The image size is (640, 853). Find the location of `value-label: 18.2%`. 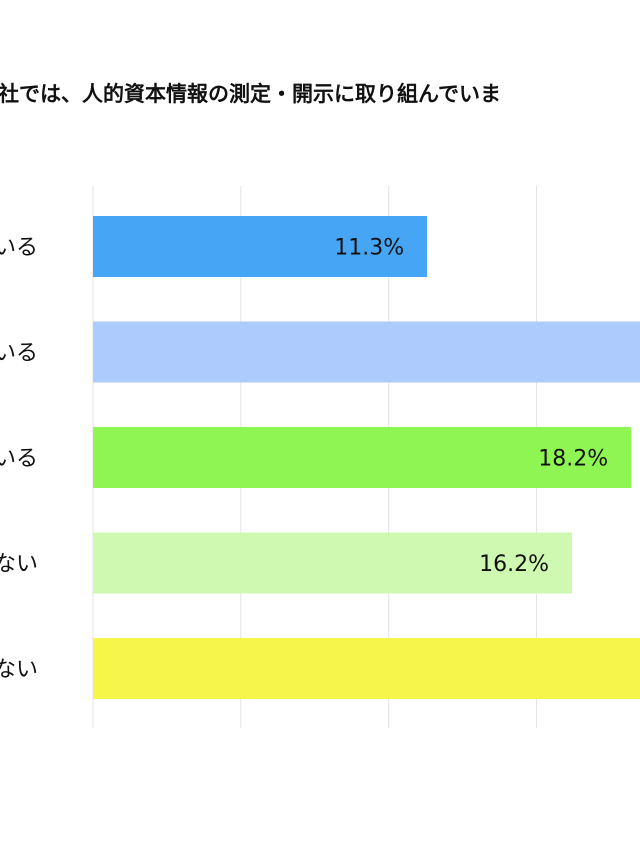

value-label: 18.2% is located at coordinates (573, 459).